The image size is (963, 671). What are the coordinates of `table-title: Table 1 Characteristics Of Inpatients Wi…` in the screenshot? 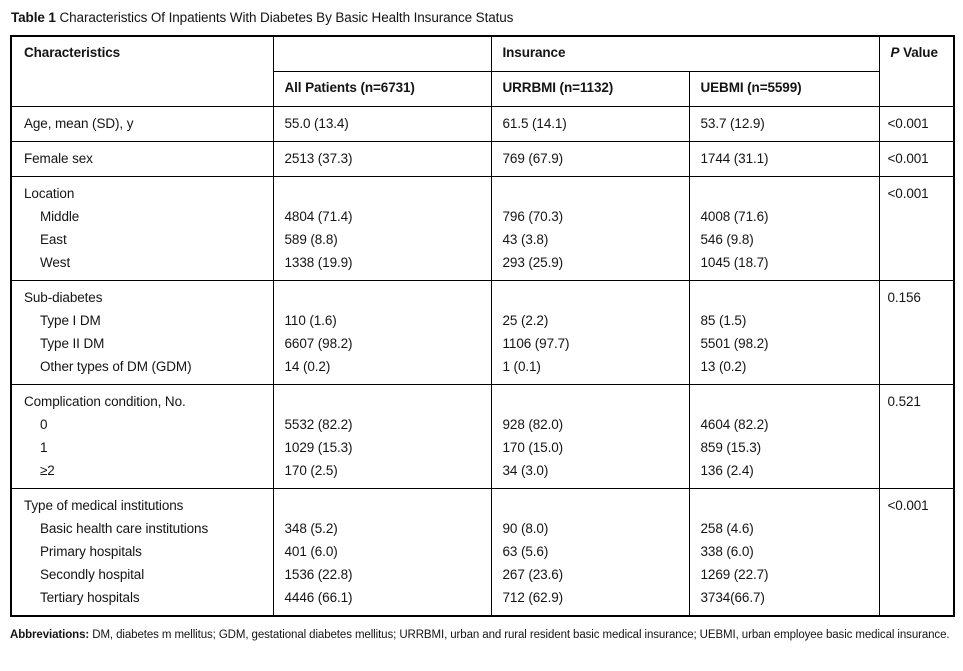 It's located at (482, 17).